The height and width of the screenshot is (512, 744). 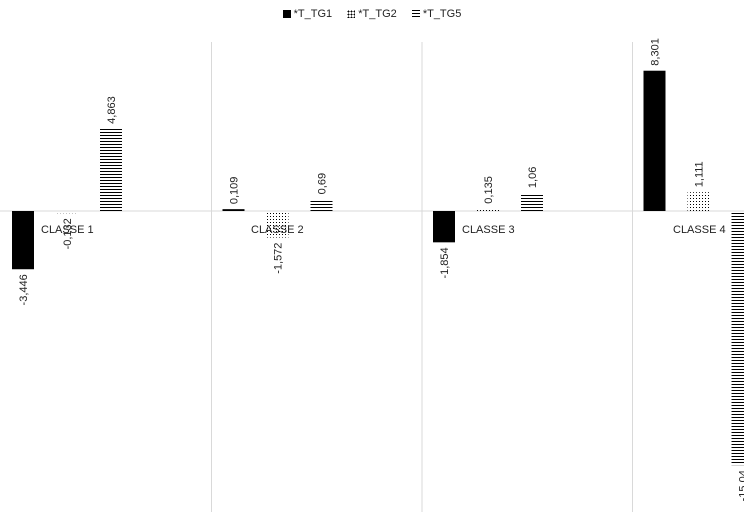 I want to click on legend-swatch-lined, so click(x=415, y=14).